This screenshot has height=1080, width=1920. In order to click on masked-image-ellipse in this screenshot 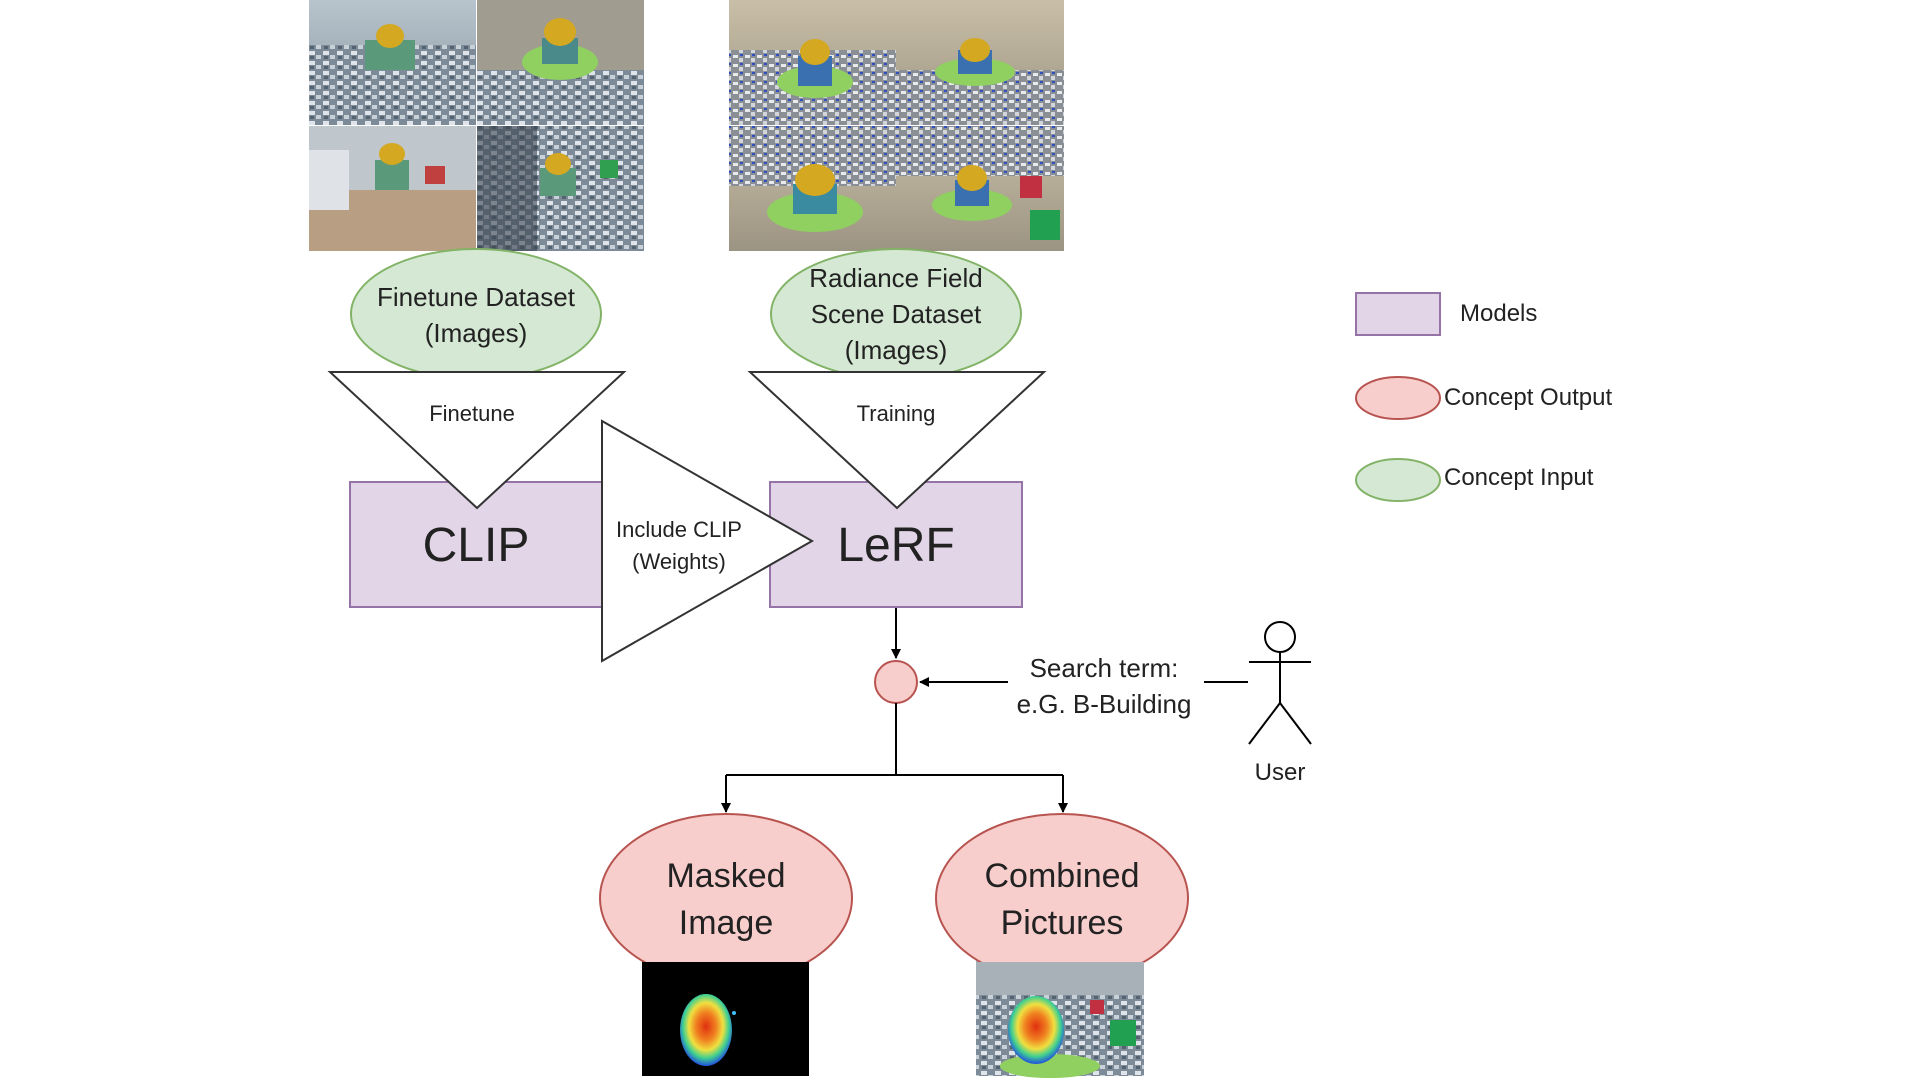, I will do `click(726, 898)`.